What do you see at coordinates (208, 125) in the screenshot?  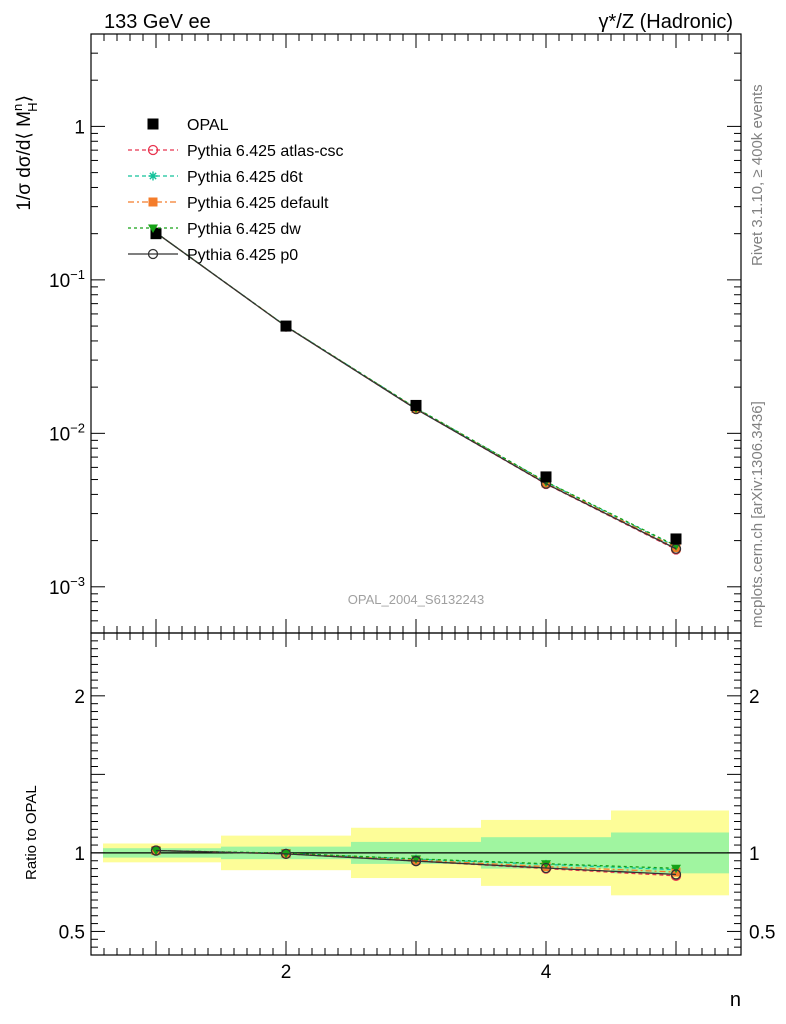 I see `legend-label: OPAL` at bounding box center [208, 125].